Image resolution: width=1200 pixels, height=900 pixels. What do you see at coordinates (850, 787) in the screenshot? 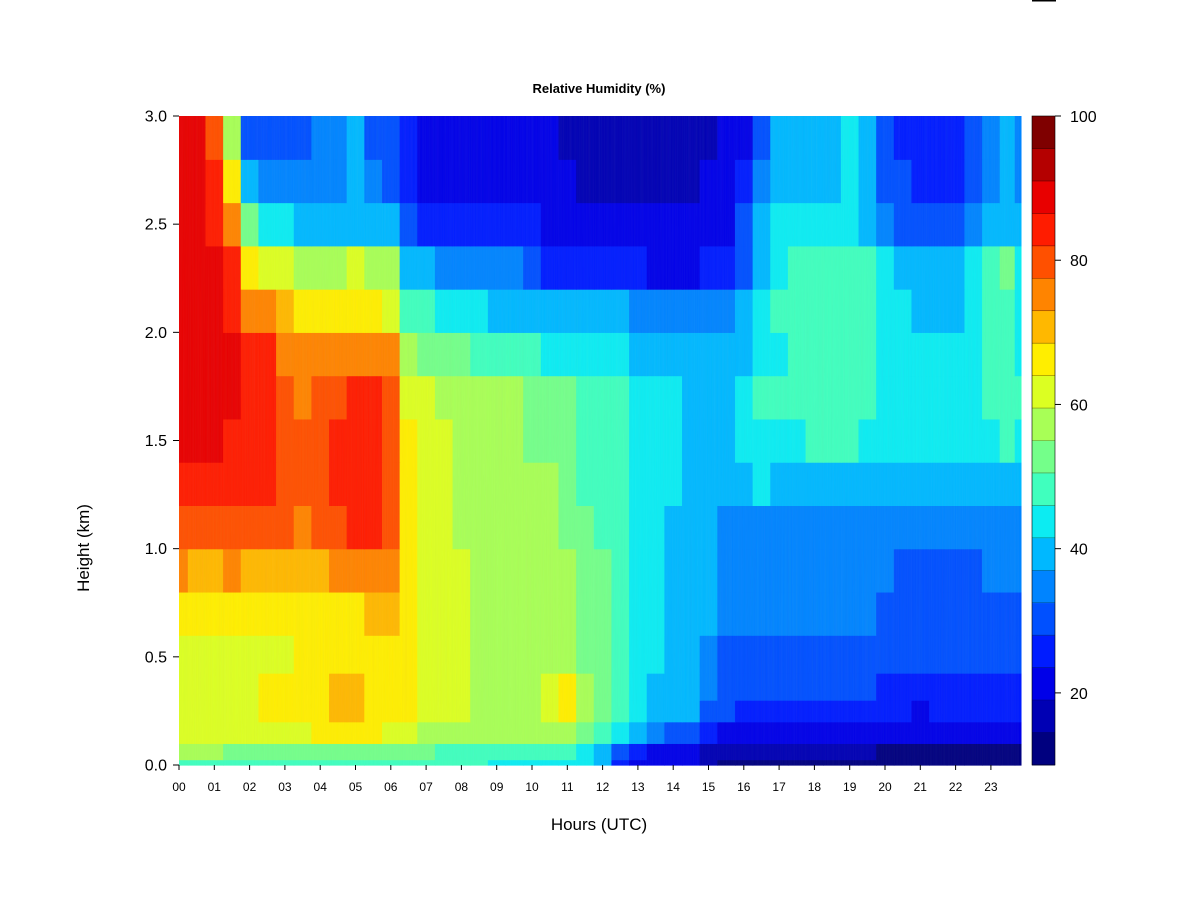
I see `x-tick-label: 19` at bounding box center [850, 787].